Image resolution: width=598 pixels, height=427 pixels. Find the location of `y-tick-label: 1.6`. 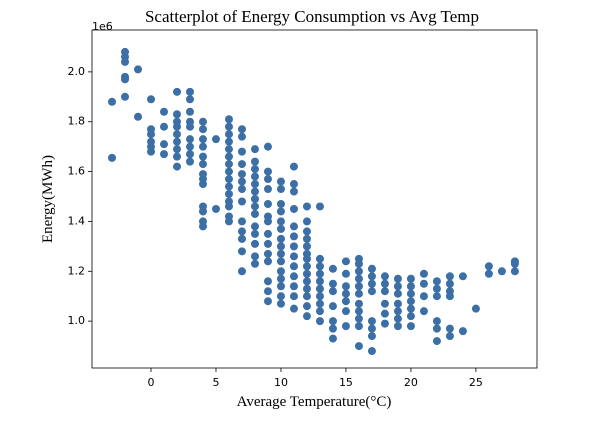

y-tick-label: 1.6 is located at coordinates (77, 171).